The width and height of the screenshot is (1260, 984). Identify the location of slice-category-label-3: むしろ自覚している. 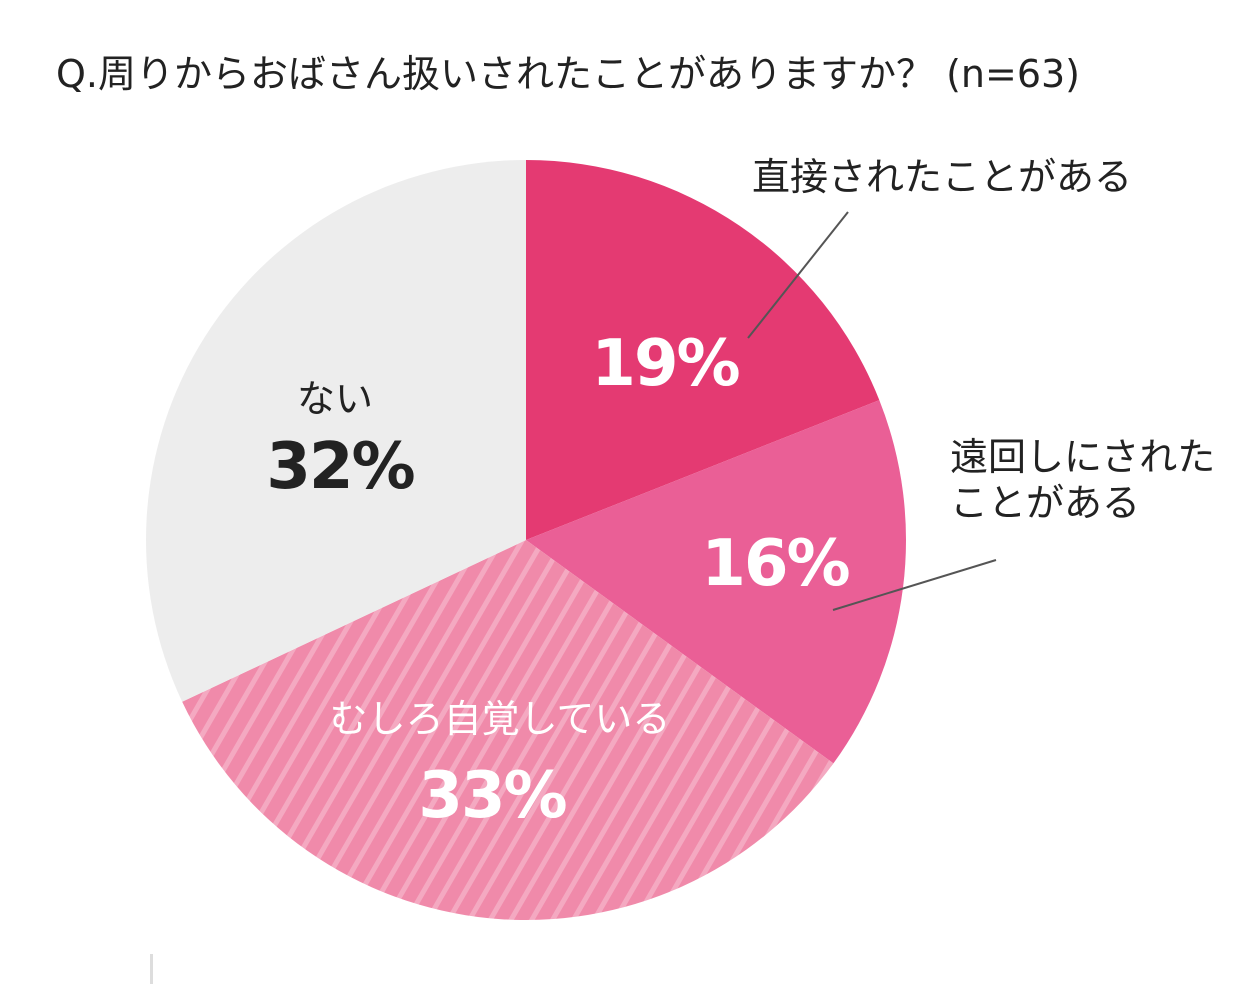
(500, 719).